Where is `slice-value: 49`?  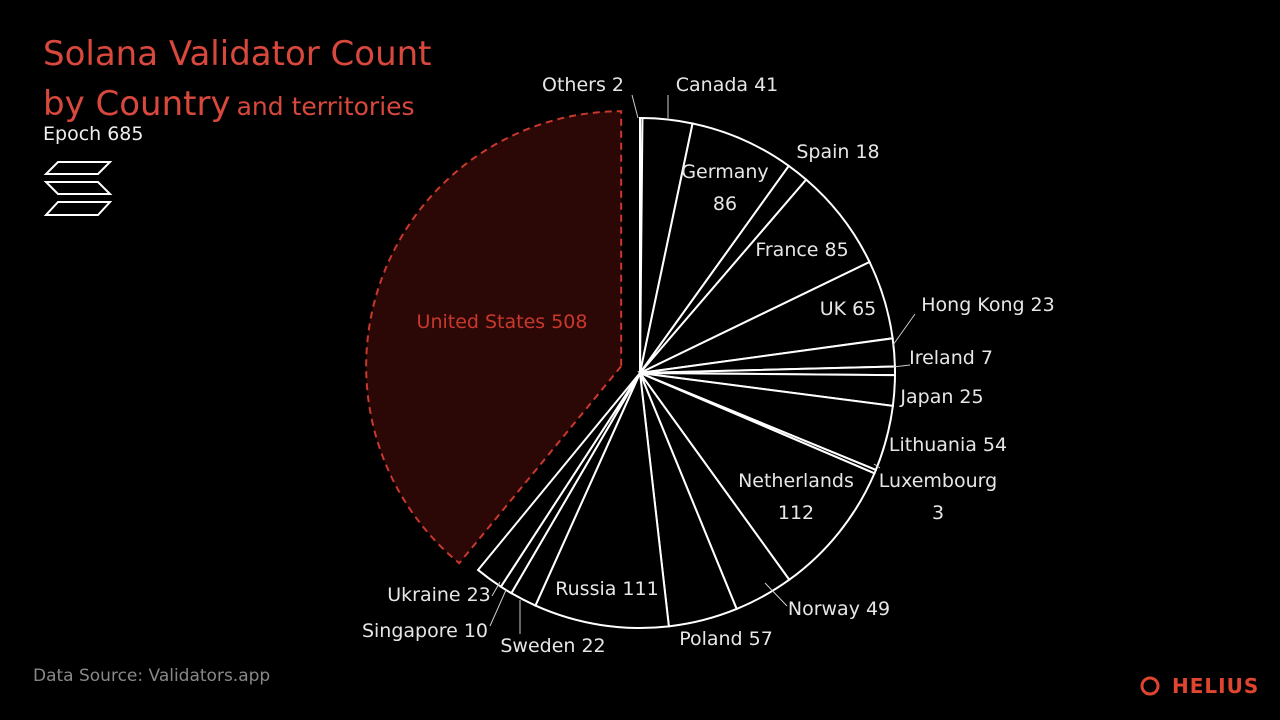 slice-value: 49 is located at coordinates (878, 609).